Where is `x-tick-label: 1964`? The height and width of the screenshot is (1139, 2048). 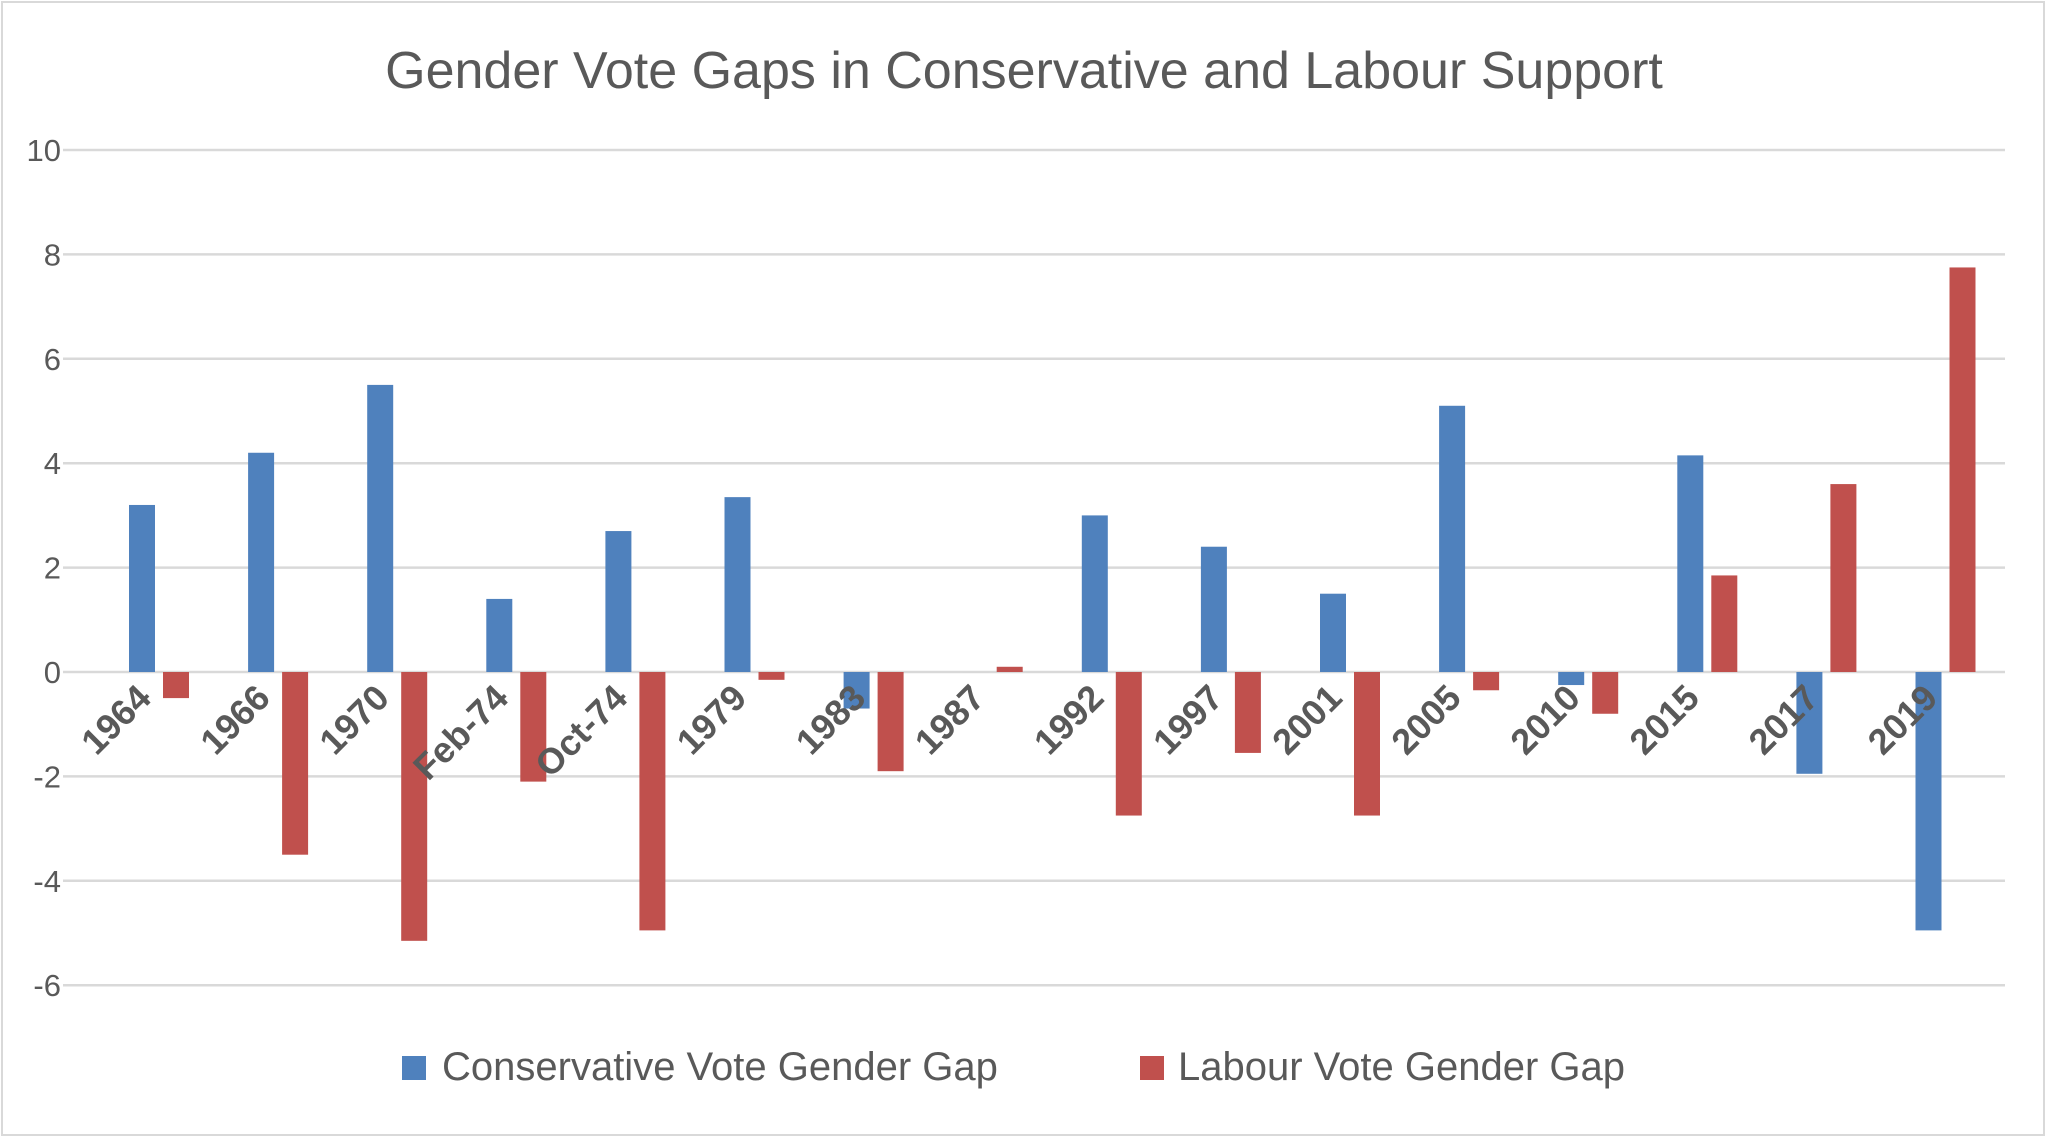 x-tick-label: 1964 is located at coordinates (116, 720).